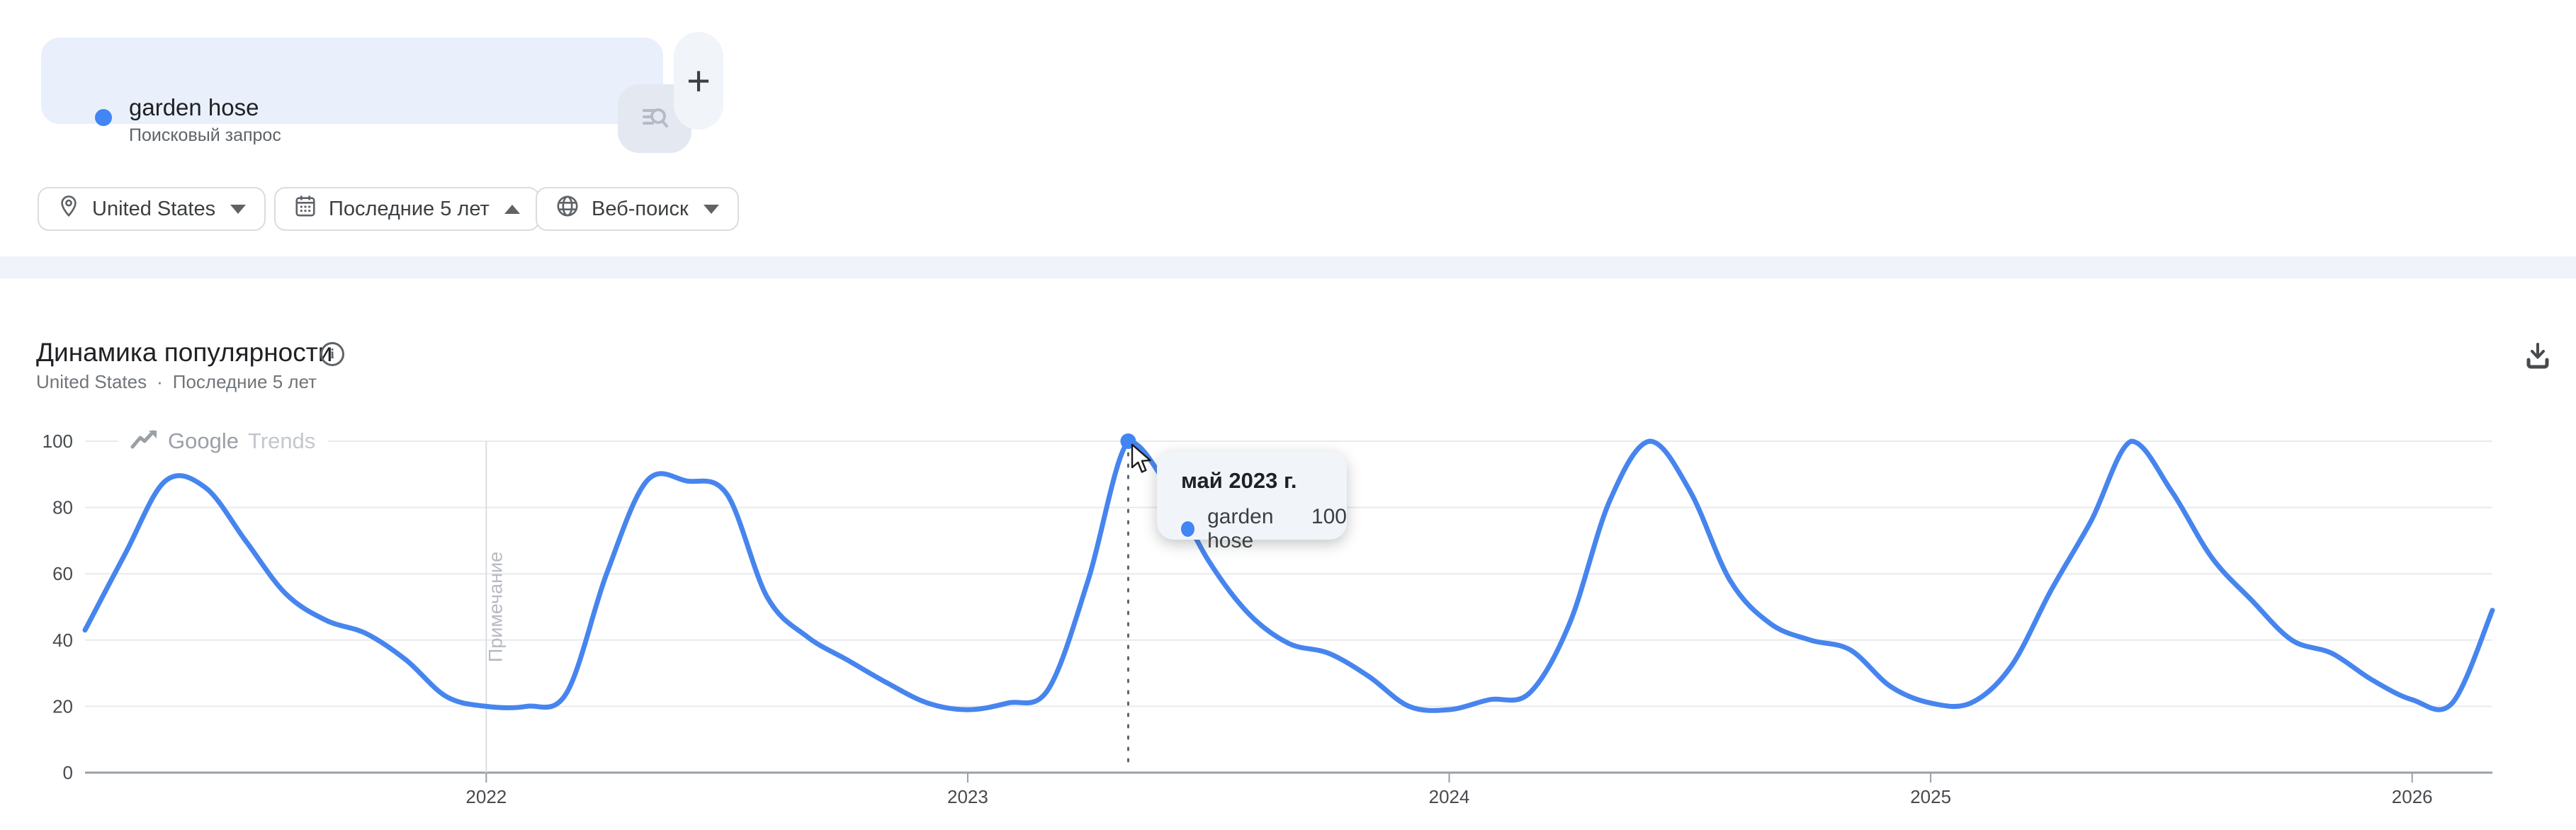 This screenshot has height=830, width=2576. I want to click on list-search-icon, so click(654, 119).